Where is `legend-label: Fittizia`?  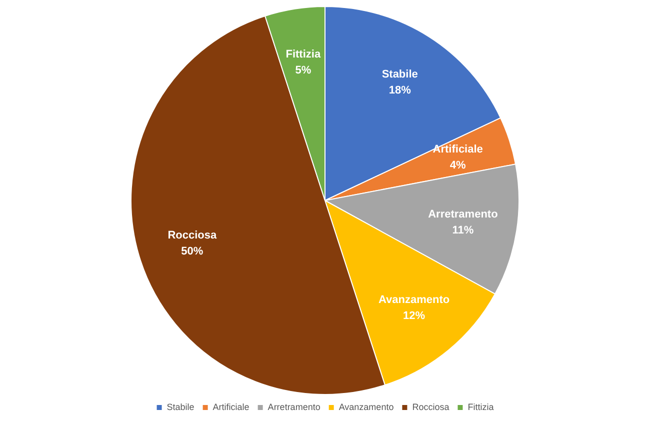
legend-label: Fittizia is located at coordinates (481, 407).